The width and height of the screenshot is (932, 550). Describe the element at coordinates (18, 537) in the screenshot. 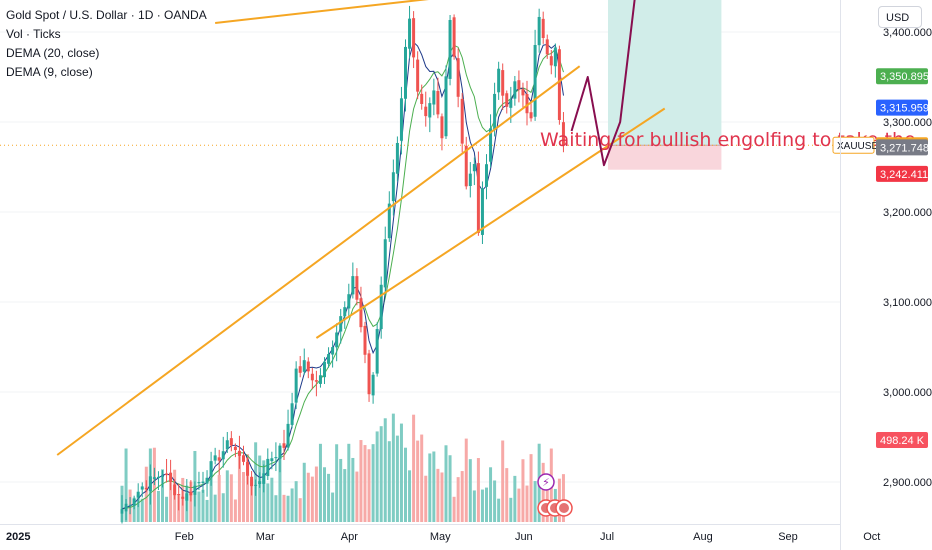

I see `time-tick-label: 2025` at that location.